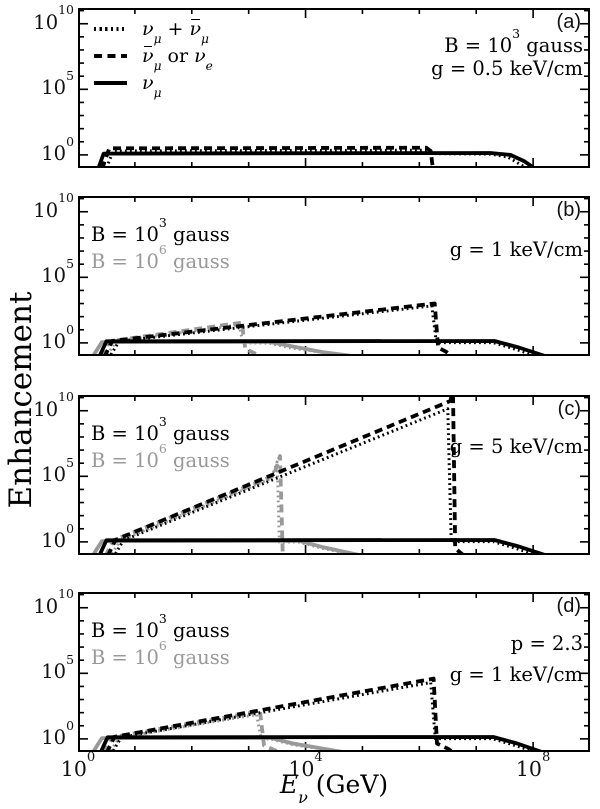  What do you see at coordinates (110, 28) in the screenshot?
I see `dotted-line-sample` at bounding box center [110, 28].